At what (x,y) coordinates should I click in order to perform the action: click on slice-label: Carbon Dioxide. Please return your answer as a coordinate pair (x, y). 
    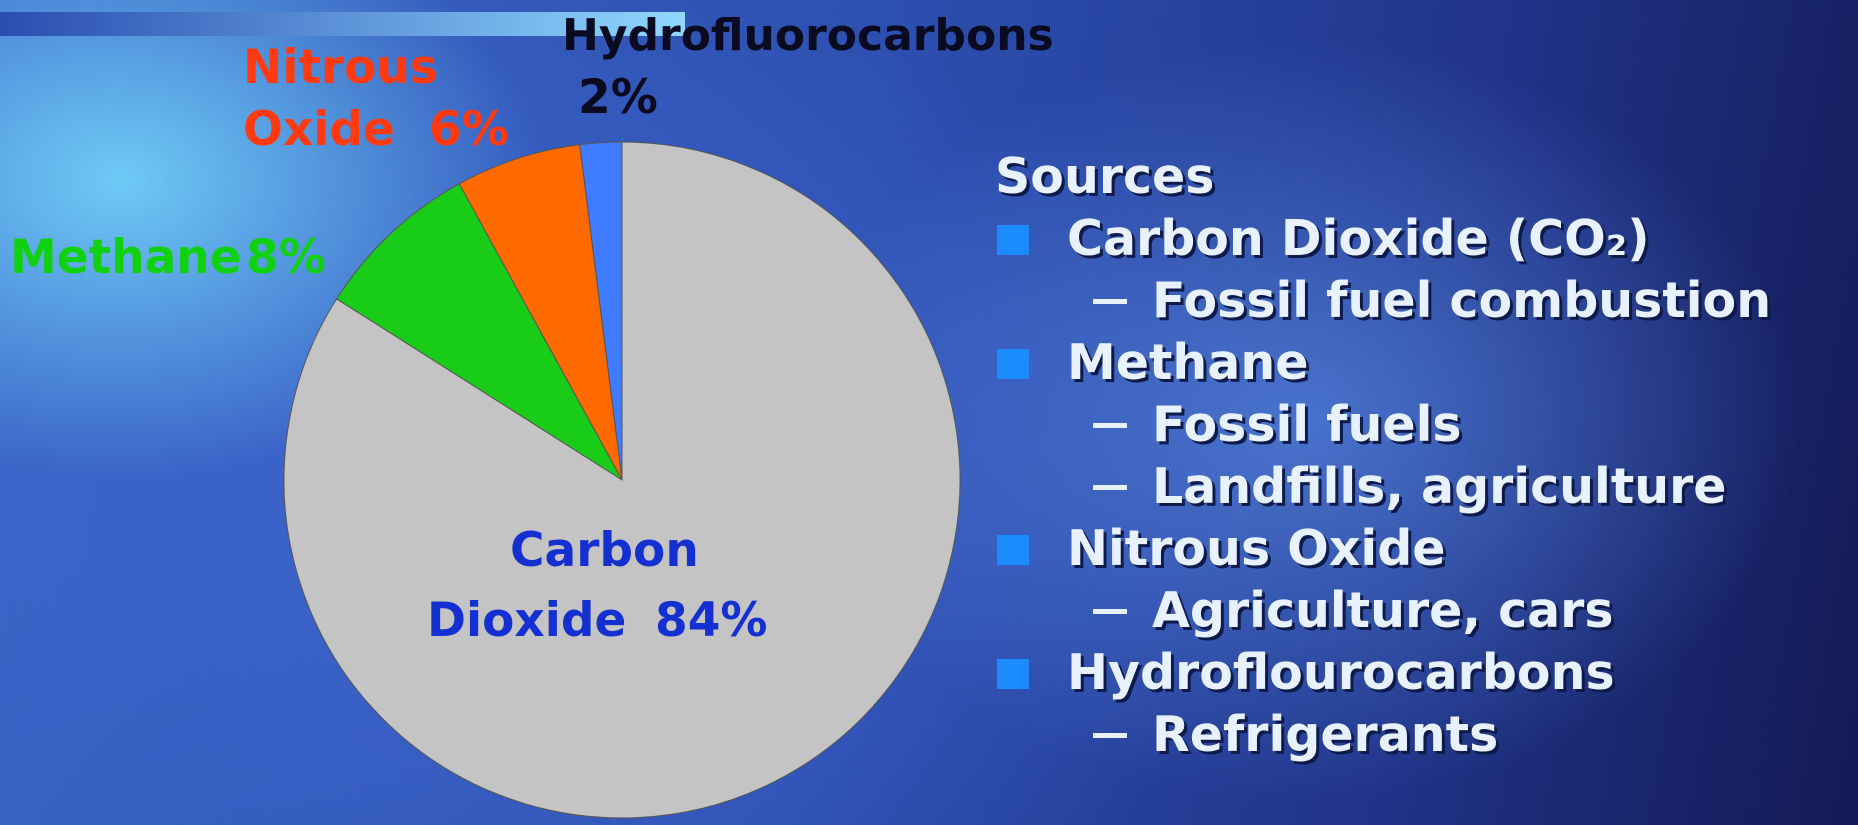
    Looking at the image, I should click on (571, 585).